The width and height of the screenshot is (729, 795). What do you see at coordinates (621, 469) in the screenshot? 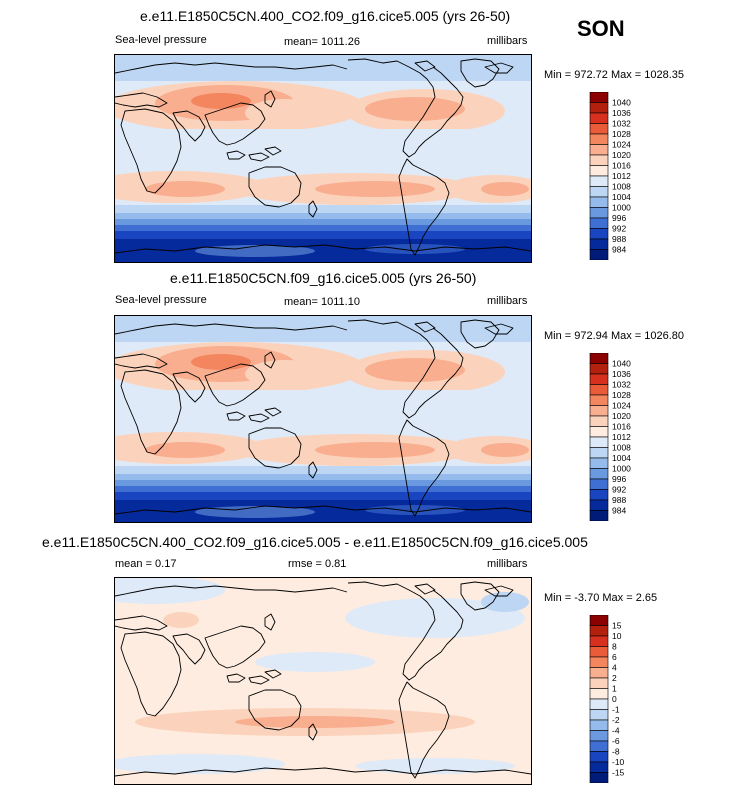
I see `colorbar-tick-label: 1000` at bounding box center [621, 469].